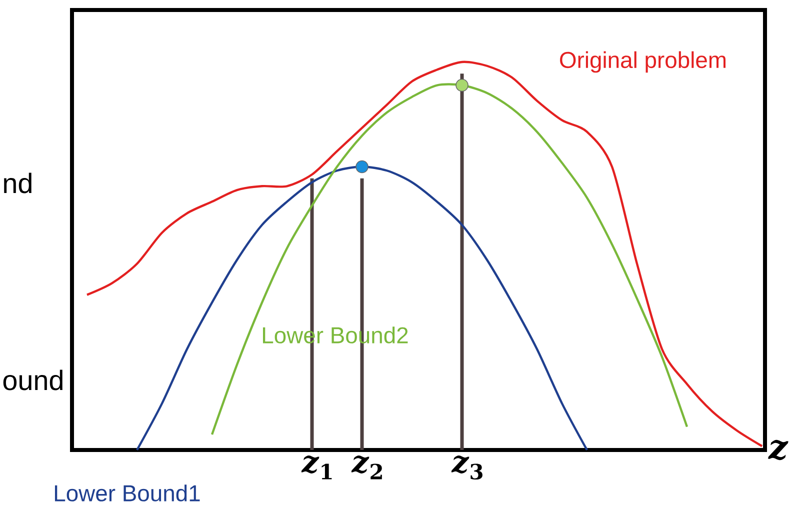 The height and width of the screenshot is (509, 807). Describe the element at coordinates (32, 380) in the screenshot. I see `text: ound` at that location.